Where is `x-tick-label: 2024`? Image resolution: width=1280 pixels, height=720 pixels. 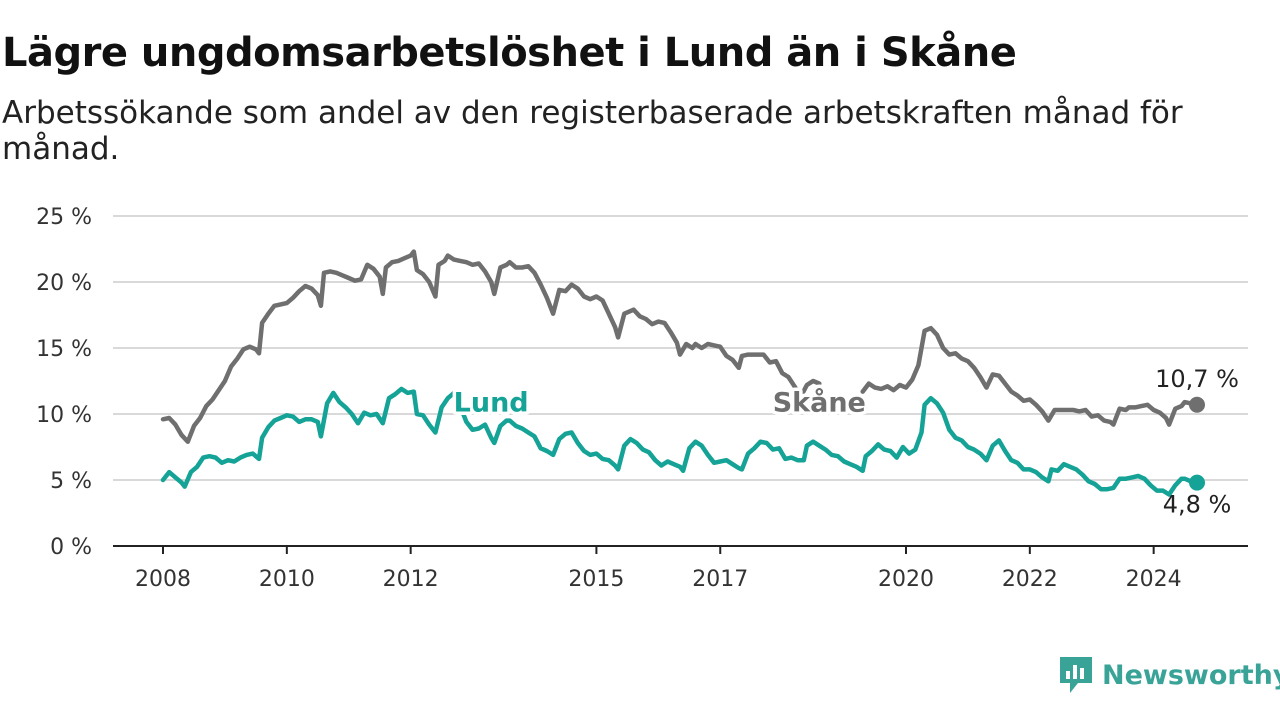 x-tick-label: 2024 is located at coordinates (1154, 579).